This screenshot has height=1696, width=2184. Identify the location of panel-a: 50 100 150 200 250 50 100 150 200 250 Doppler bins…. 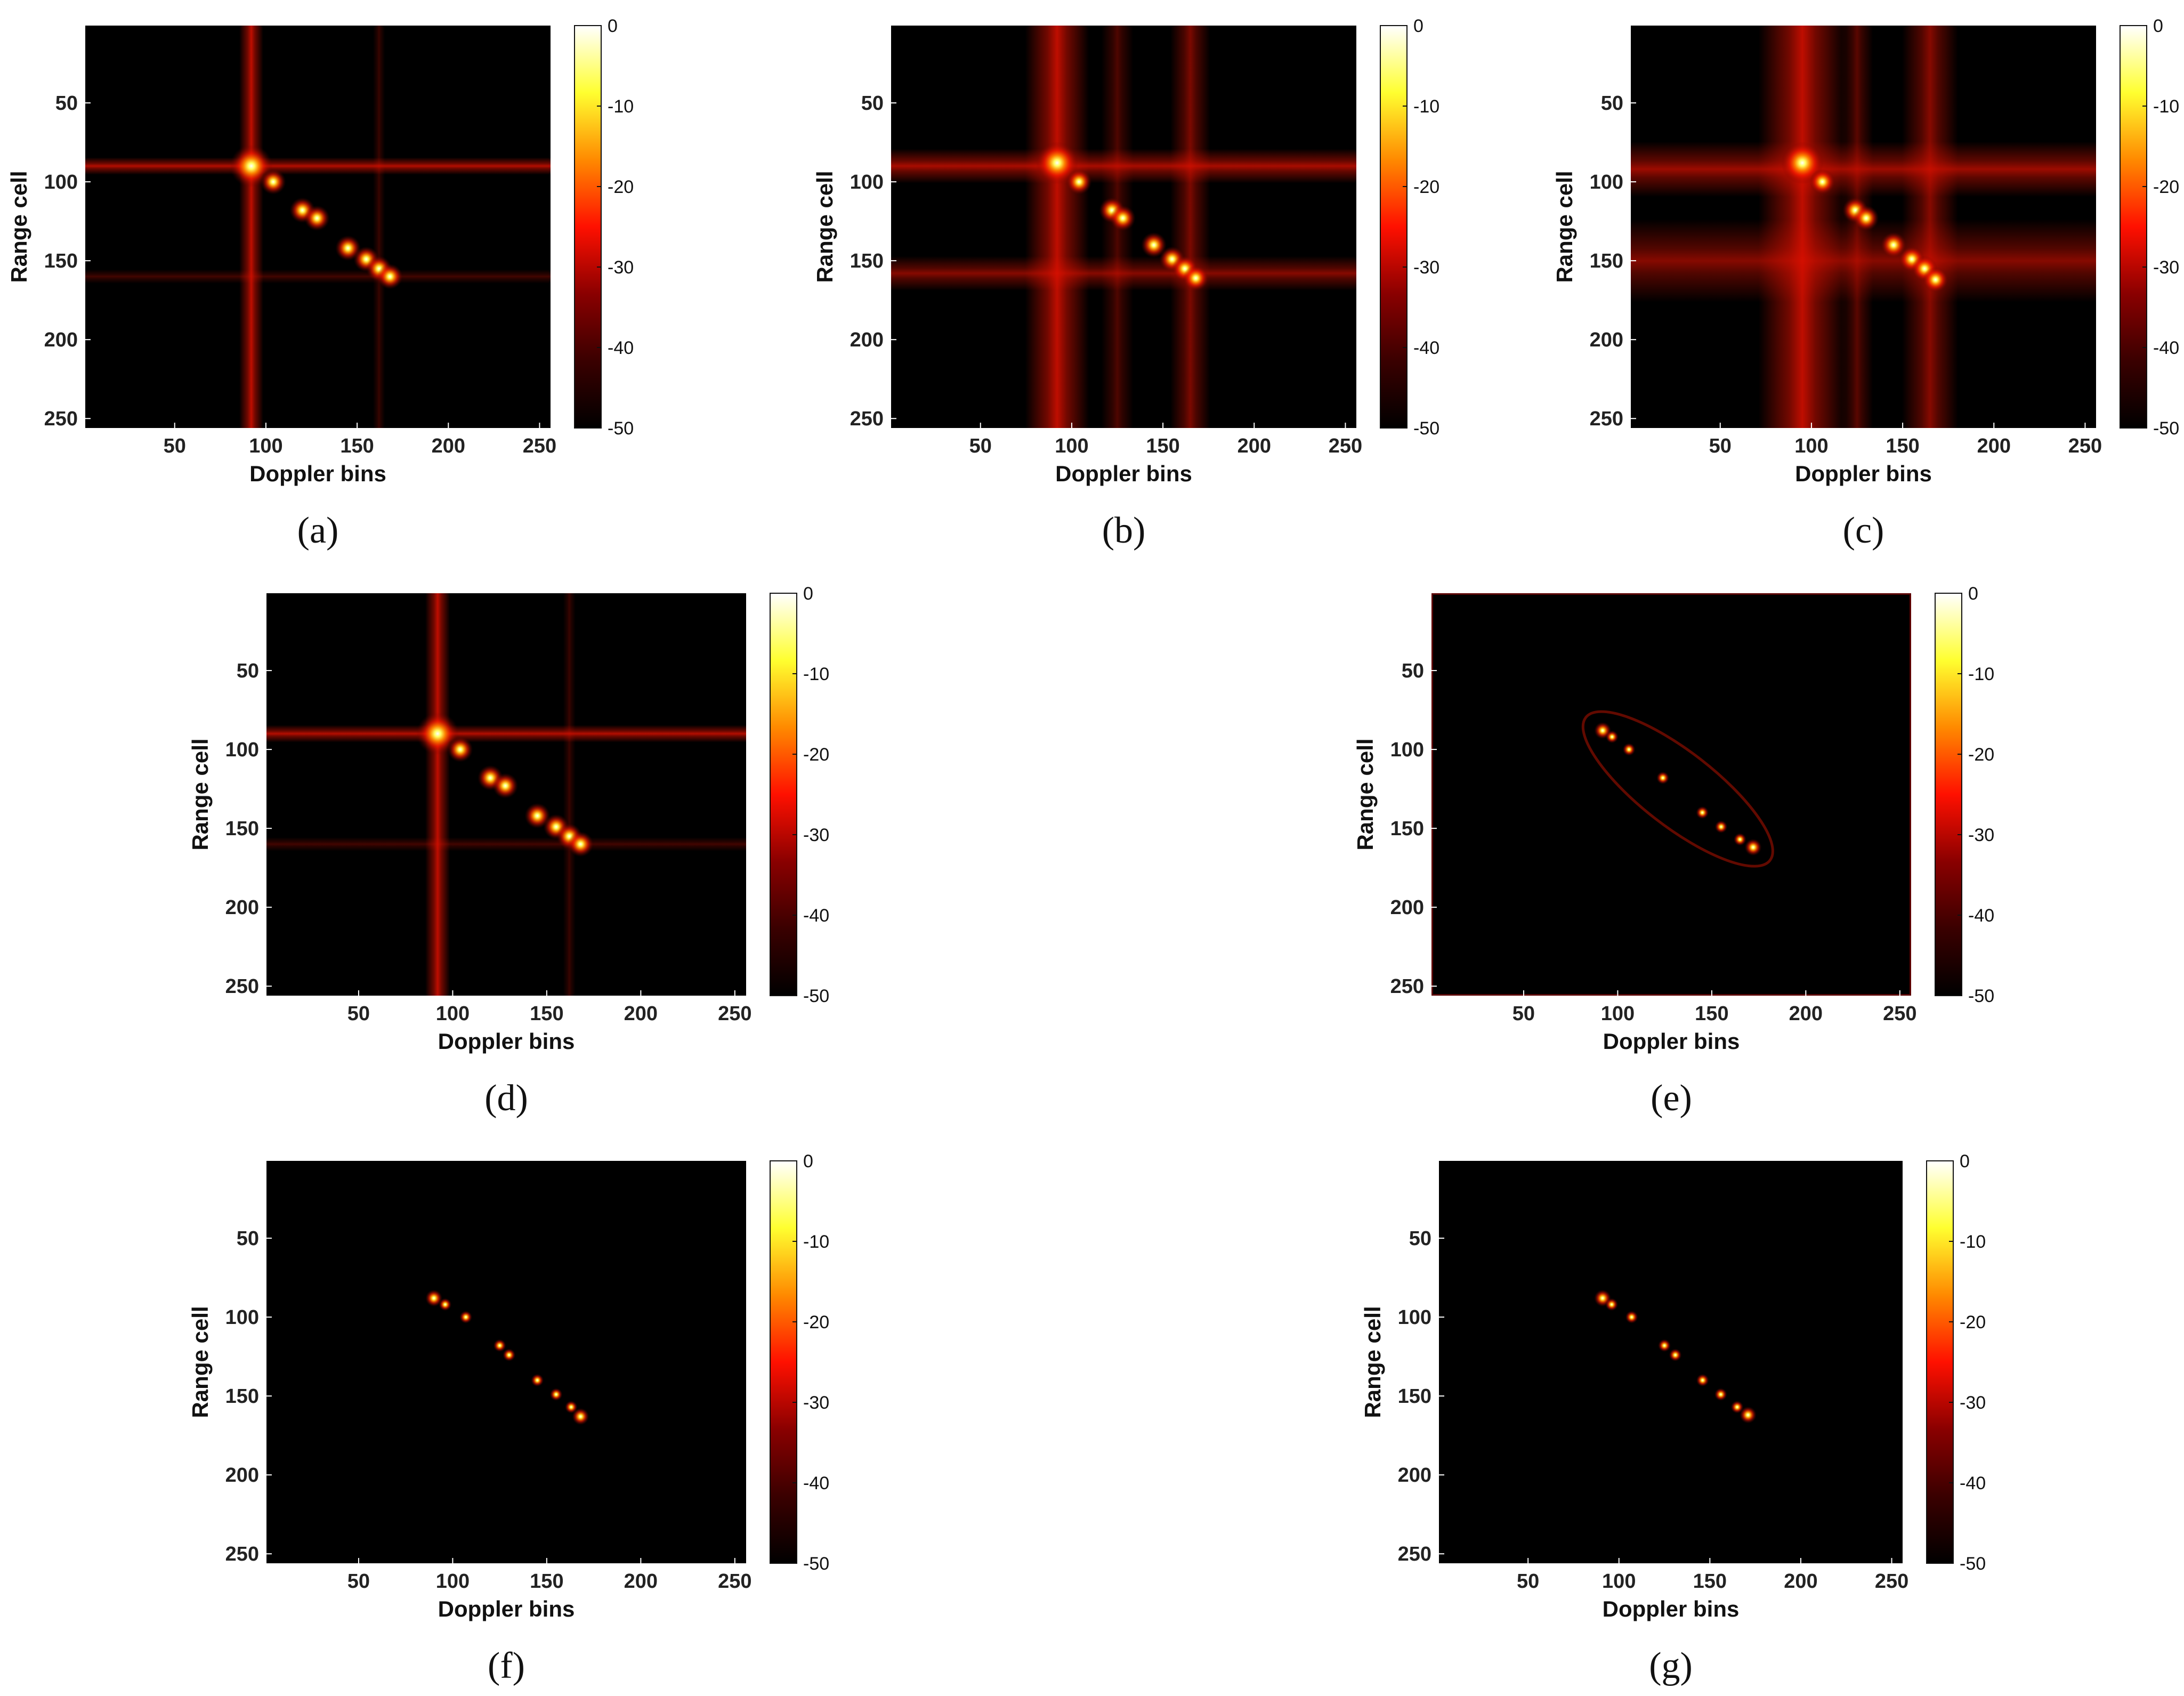
(320, 283).